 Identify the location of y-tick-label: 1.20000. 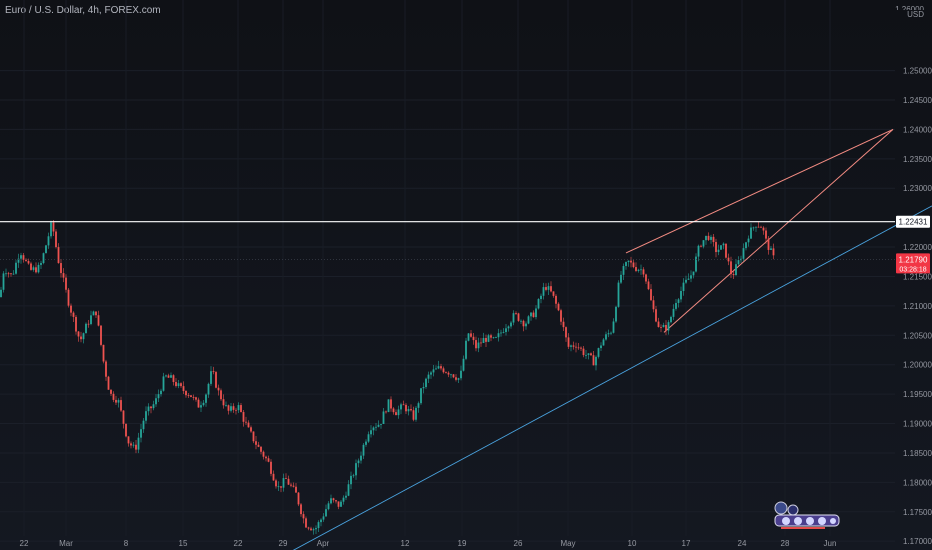
(917, 365).